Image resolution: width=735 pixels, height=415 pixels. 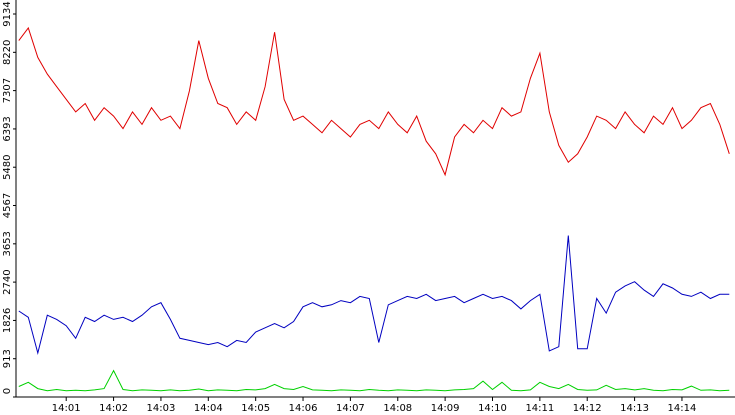 What do you see at coordinates (255, 408) in the screenshot?
I see `x-tick-label: 14:05` at bounding box center [255, 408].